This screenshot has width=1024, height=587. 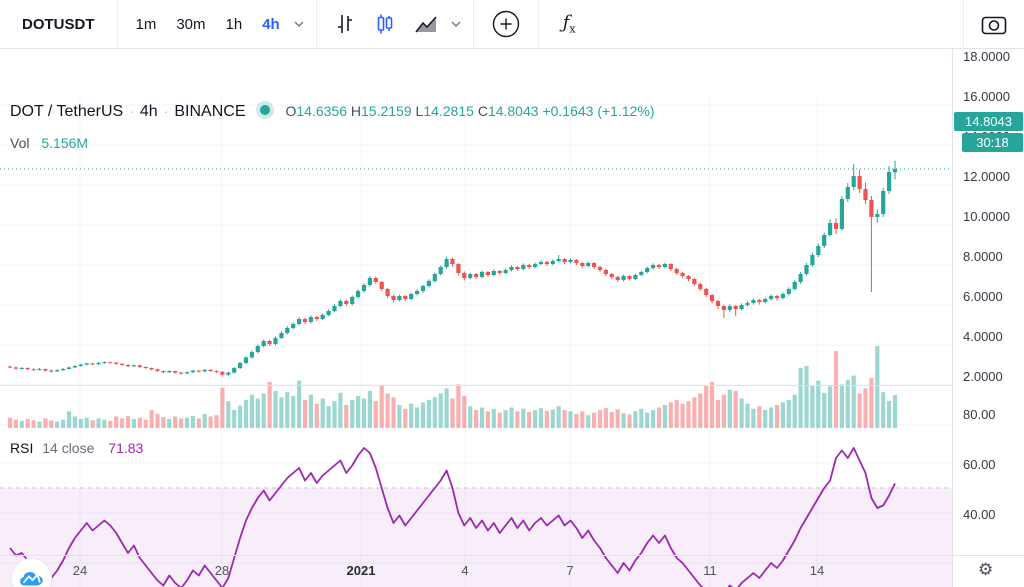 I want to click on timeframe-1h: 1h, so click(x=234, y=24).